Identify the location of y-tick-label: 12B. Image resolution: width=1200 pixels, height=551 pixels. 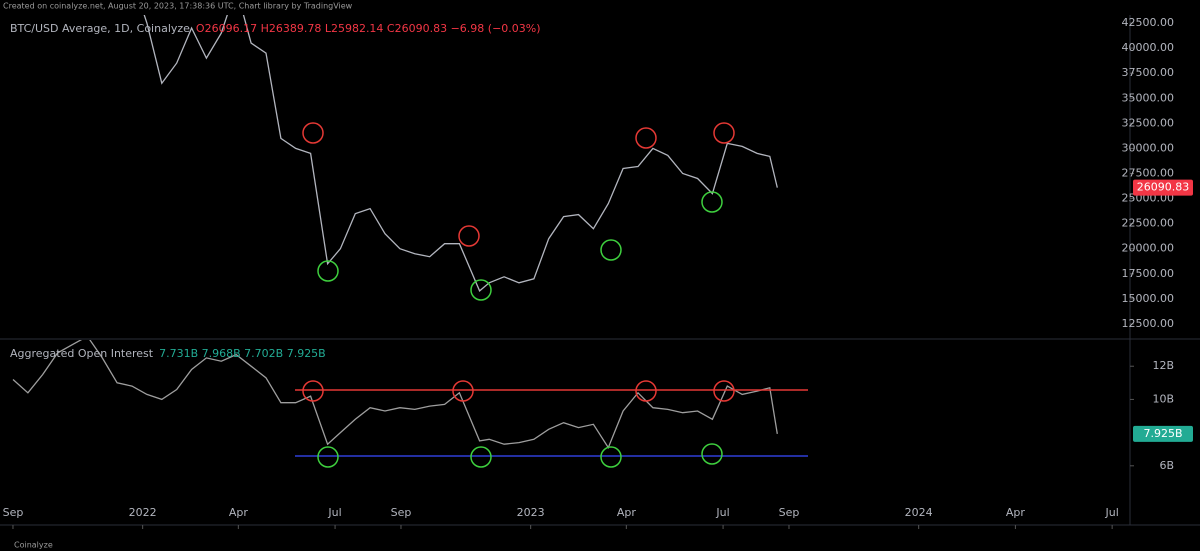
(1163, 365).